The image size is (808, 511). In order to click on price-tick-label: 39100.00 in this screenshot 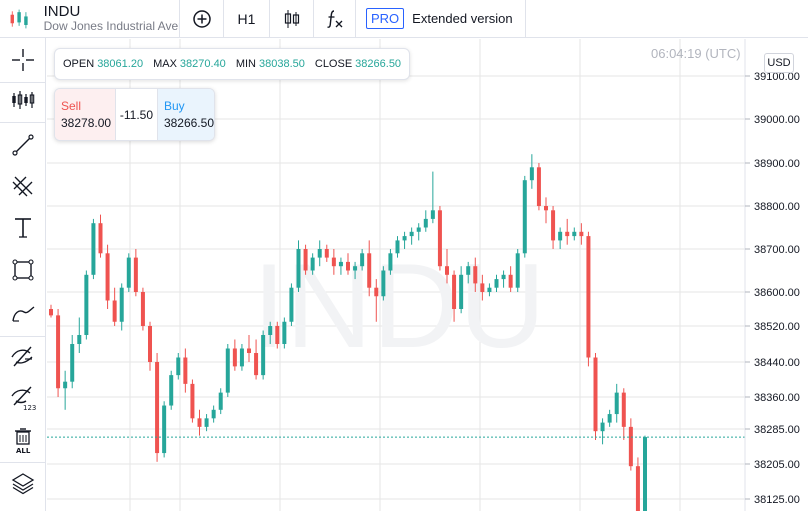, I will do `click(777, 77)`.